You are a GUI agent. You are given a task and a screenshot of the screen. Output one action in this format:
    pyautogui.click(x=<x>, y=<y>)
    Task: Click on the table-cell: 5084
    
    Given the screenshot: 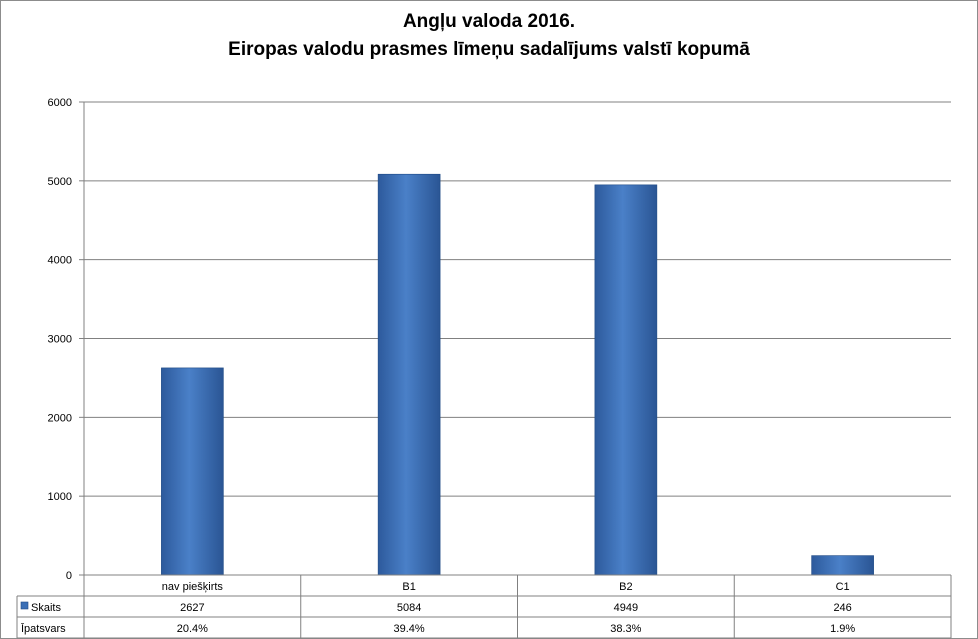 What is the action you would take?
    pyautogui.click(x=409, y=608)
    